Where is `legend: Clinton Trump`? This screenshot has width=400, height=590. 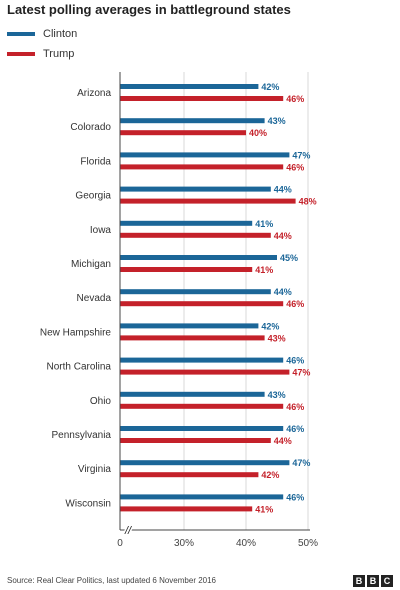
legend: Clinton Trump is located at coordinates (42, 44).